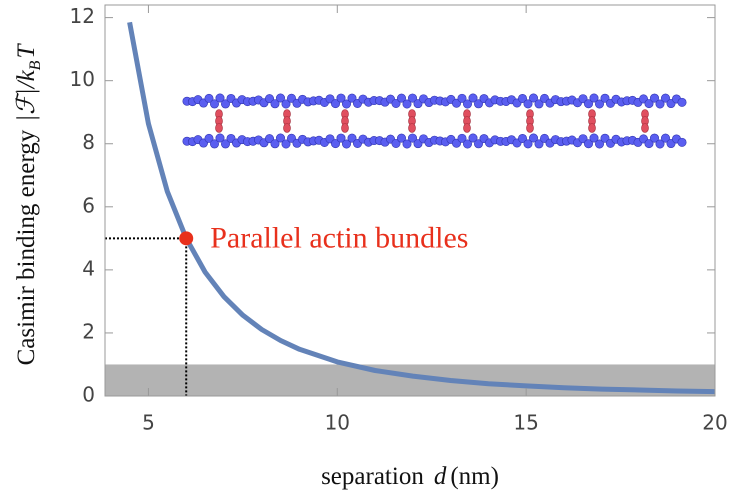  Describe the element at coordinates (372, 476) in the screenshot. I see `x-label-text: separation` at that location.